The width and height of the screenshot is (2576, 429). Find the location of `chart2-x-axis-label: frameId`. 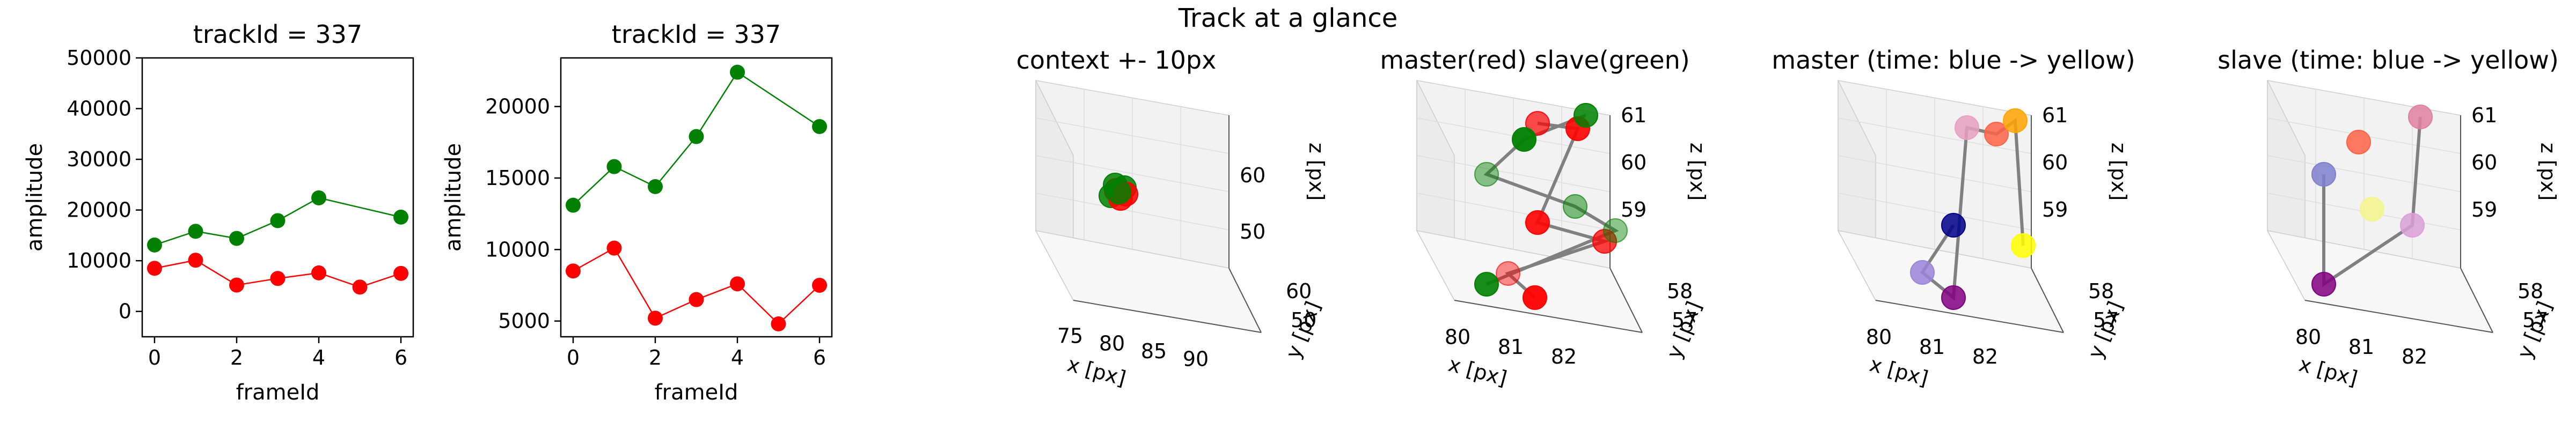

chart2-x-axis-label: frameId is located at coordinates (696, 392).